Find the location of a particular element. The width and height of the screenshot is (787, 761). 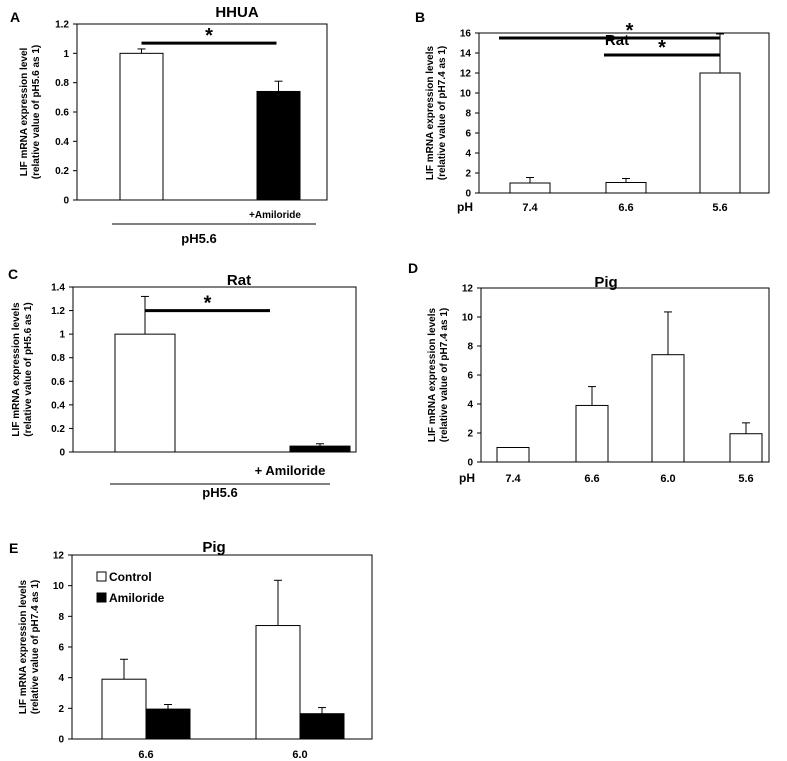

panel-letter: E is located at coordinates (13, 548).